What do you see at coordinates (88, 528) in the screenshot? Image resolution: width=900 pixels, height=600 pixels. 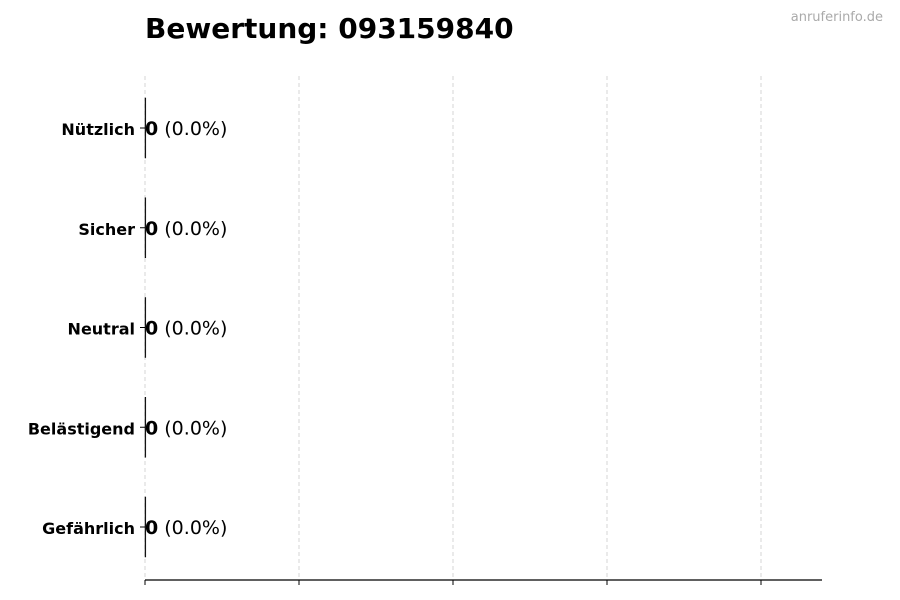 I see `category-label: Gefährlich` at bounding box center [88, 528].